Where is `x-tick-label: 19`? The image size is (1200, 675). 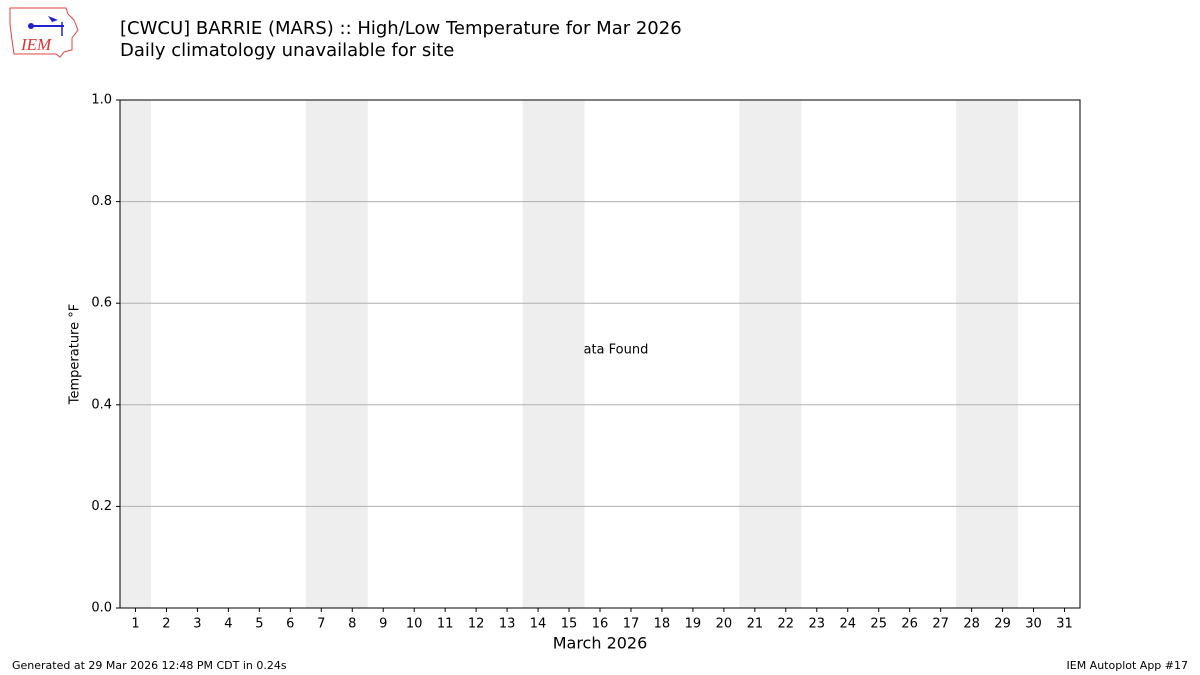
x-tick-label: 19 is located at coordinates (693, 624).